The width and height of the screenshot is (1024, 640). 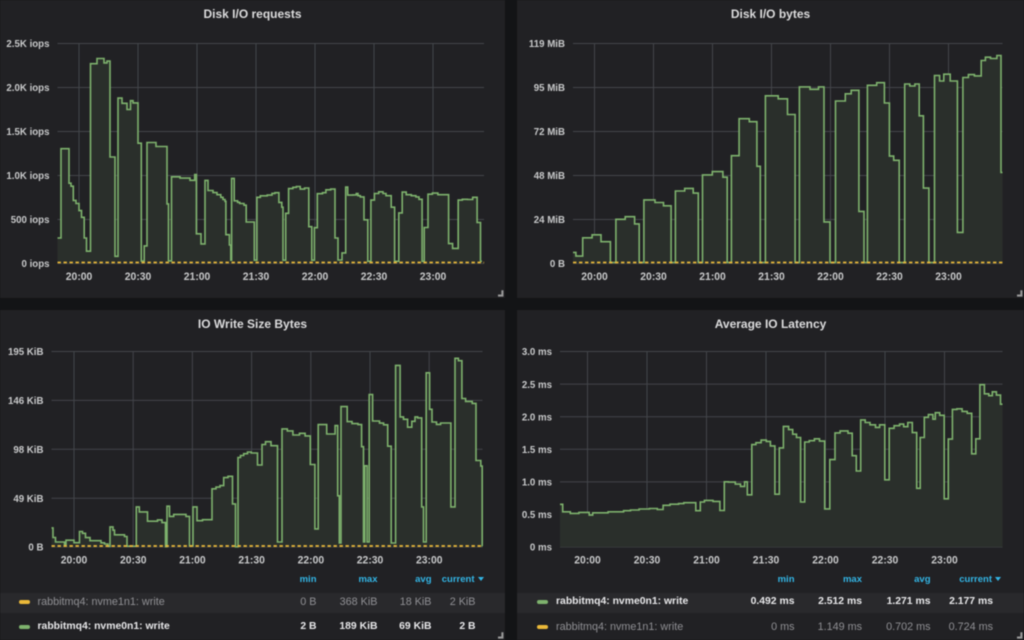 What do you see at coordinates (26, 401) in the screenshot?
I see `svg-text: 146 KiB` at bounding box center [26, 401].